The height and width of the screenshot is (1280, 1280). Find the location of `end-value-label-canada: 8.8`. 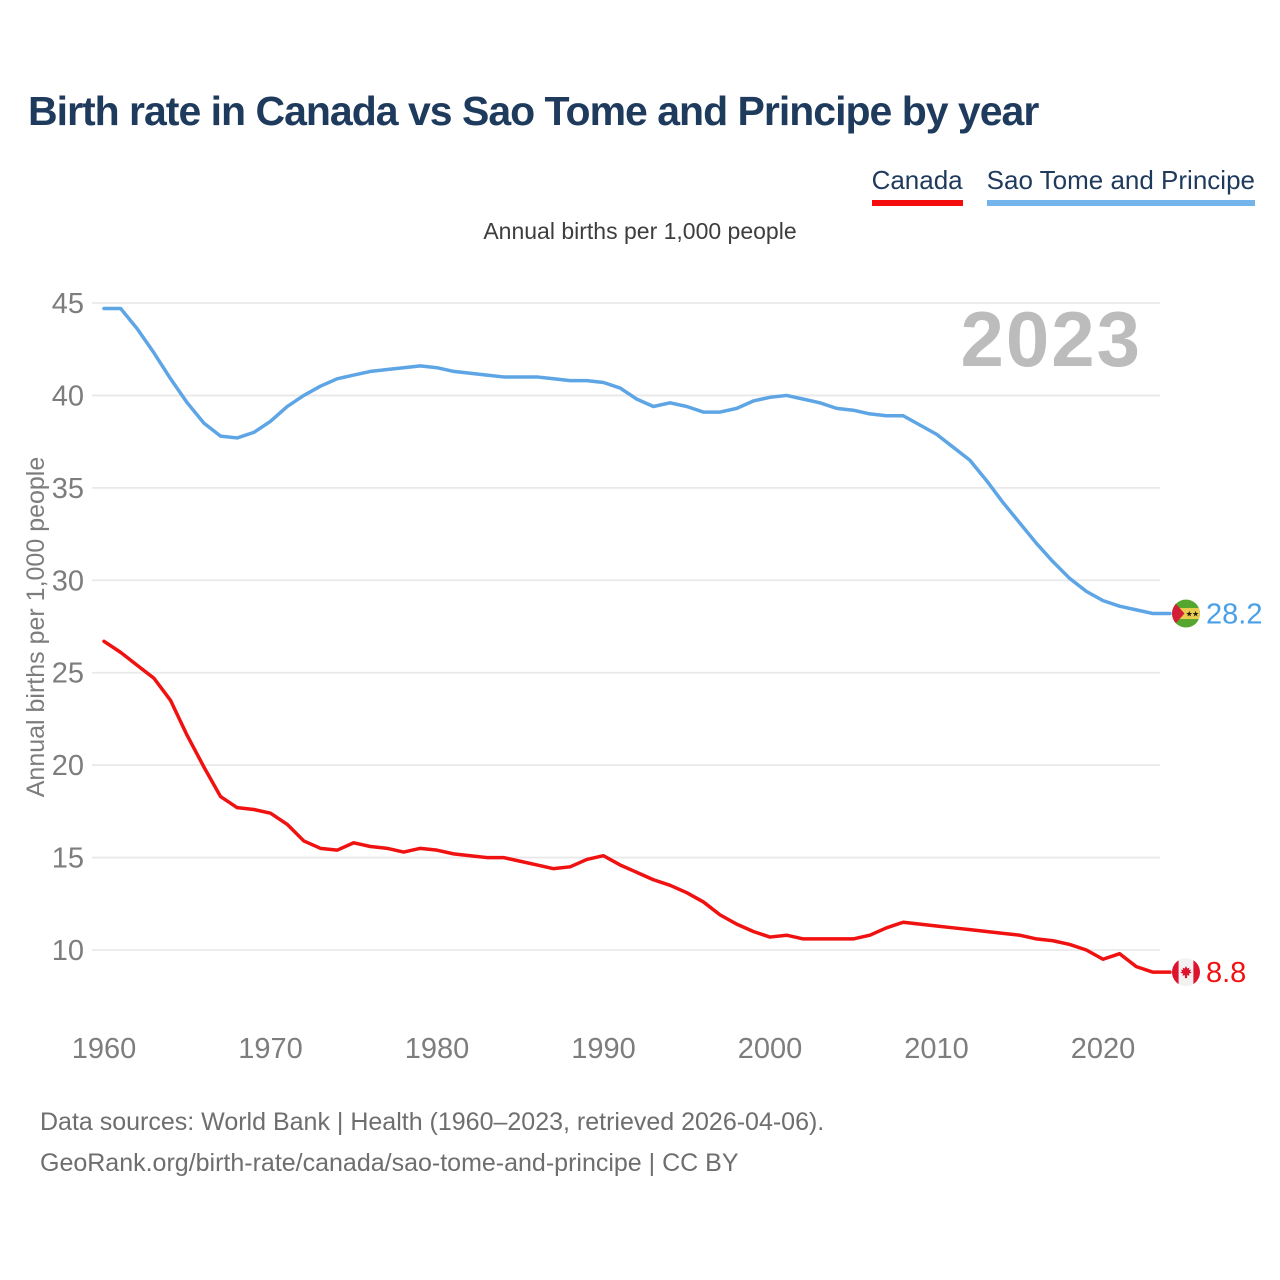

end-value-label-canada: 8.8 is located at coordinates (1226, 973).